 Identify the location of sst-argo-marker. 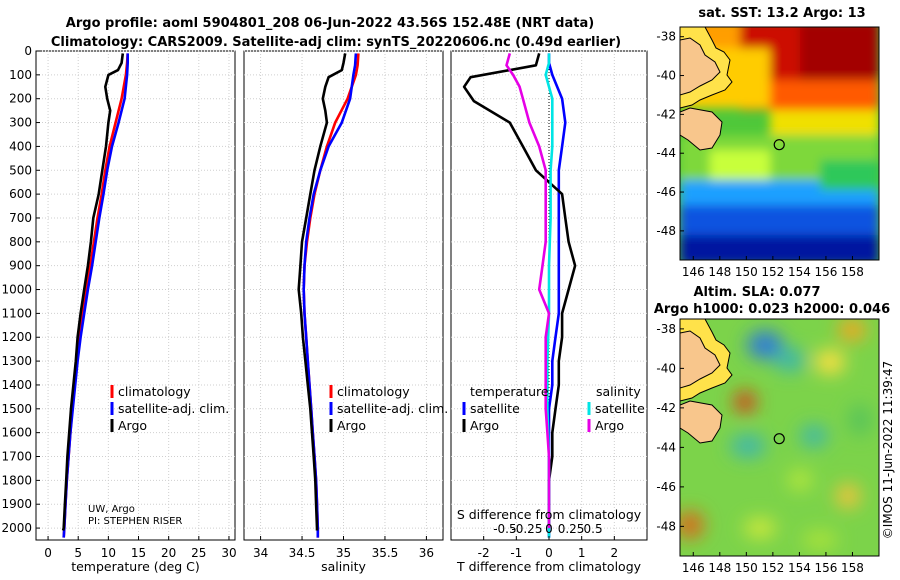
(779, 145).